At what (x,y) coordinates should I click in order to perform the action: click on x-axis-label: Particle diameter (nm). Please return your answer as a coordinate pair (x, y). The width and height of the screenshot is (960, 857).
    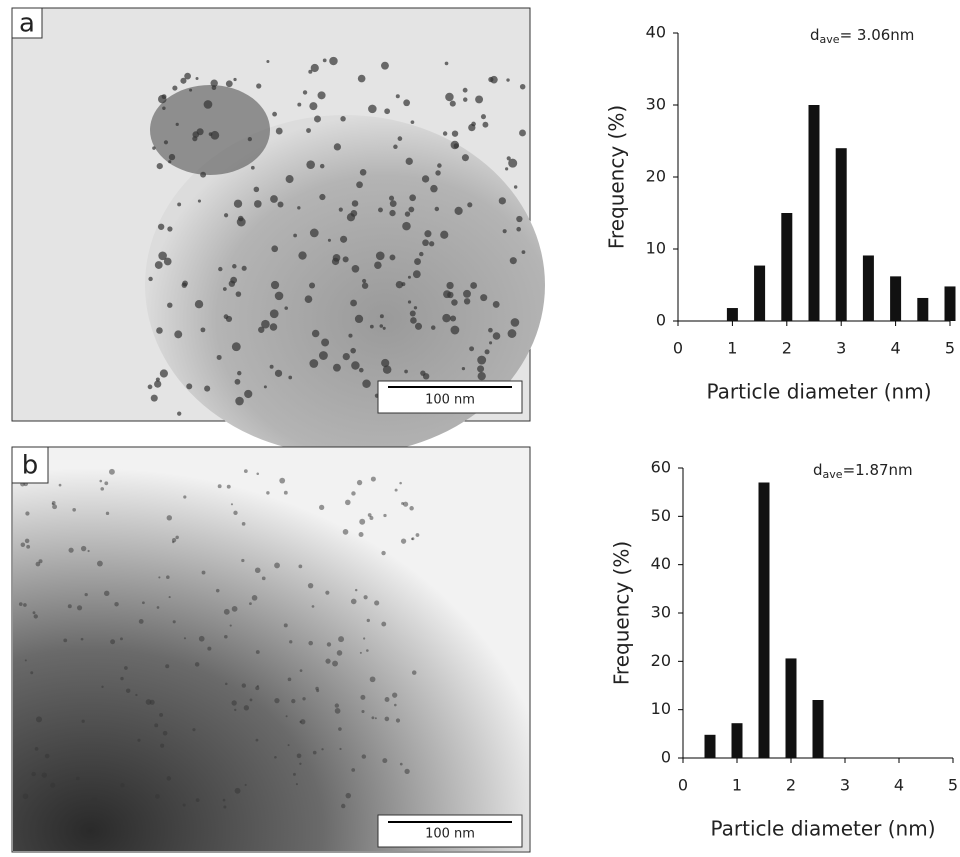
    Looking at the image, I should click on (818, 392).